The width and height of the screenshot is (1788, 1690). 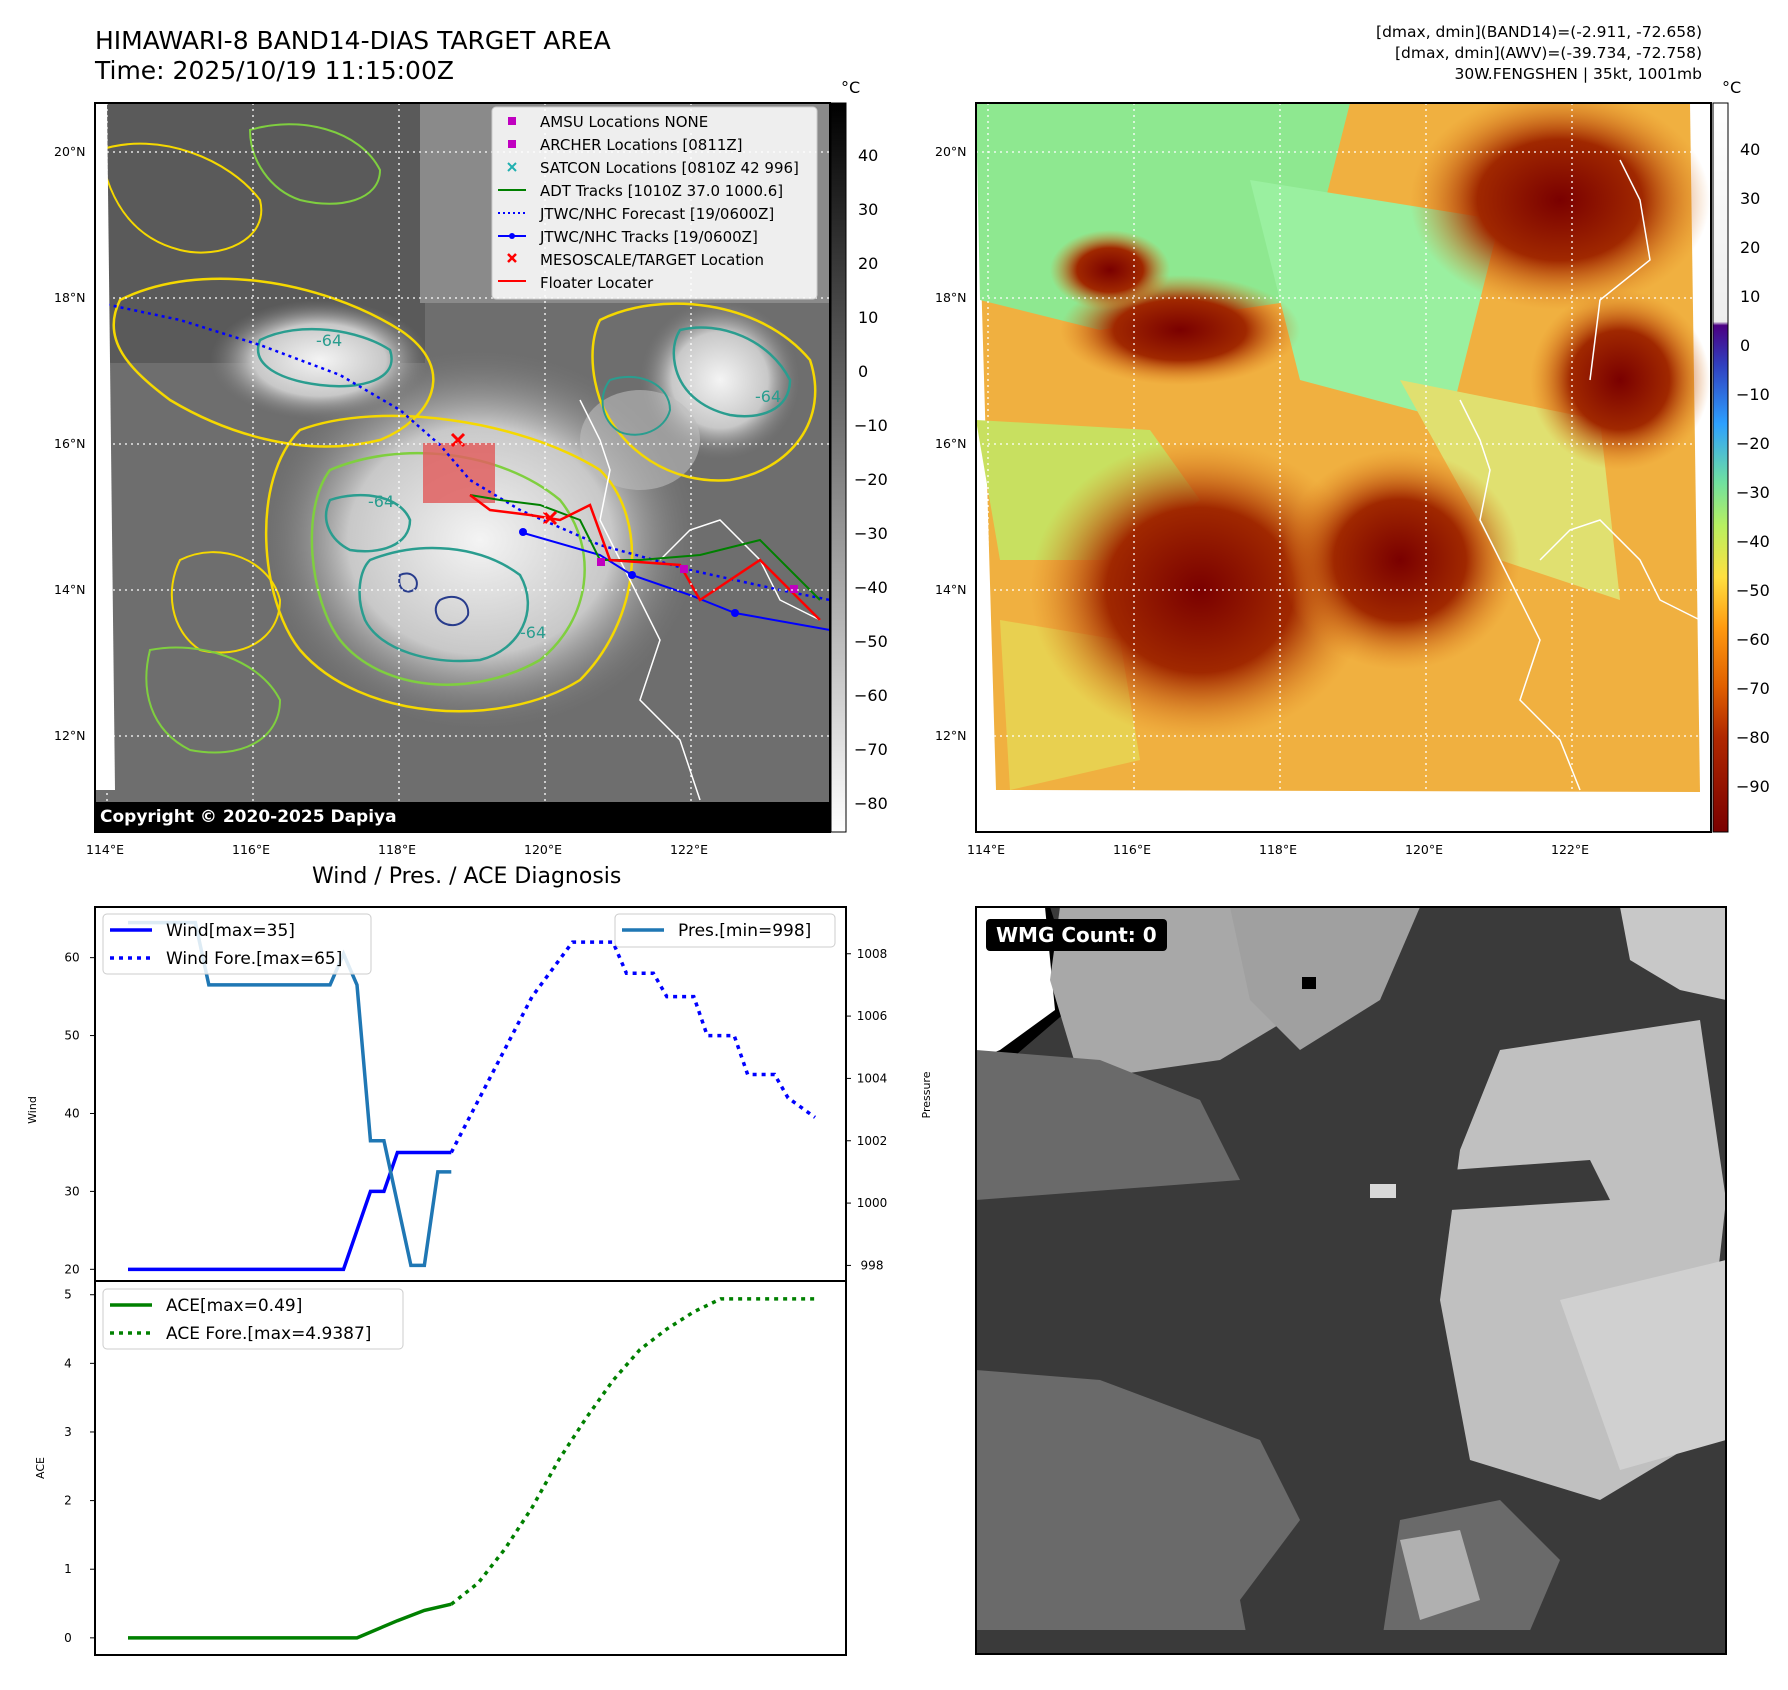 What do you see at coordinates (624, 122) in the screenshot?
I see `legend-amsu: AMSU Locations NONE` at bounding box center [624, 122].